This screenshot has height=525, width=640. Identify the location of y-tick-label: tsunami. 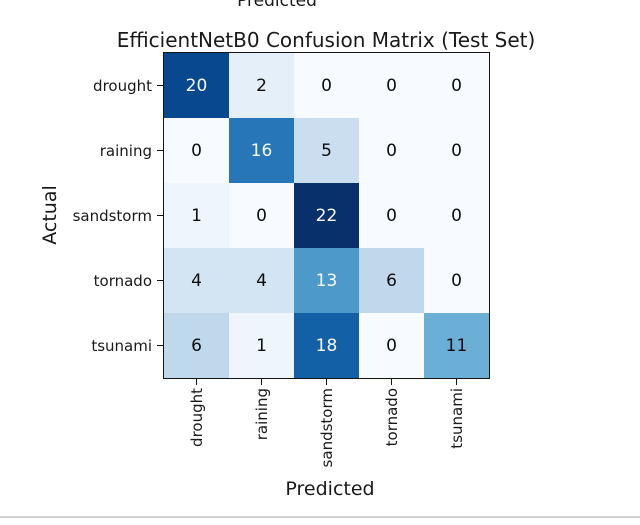
(121, 345).